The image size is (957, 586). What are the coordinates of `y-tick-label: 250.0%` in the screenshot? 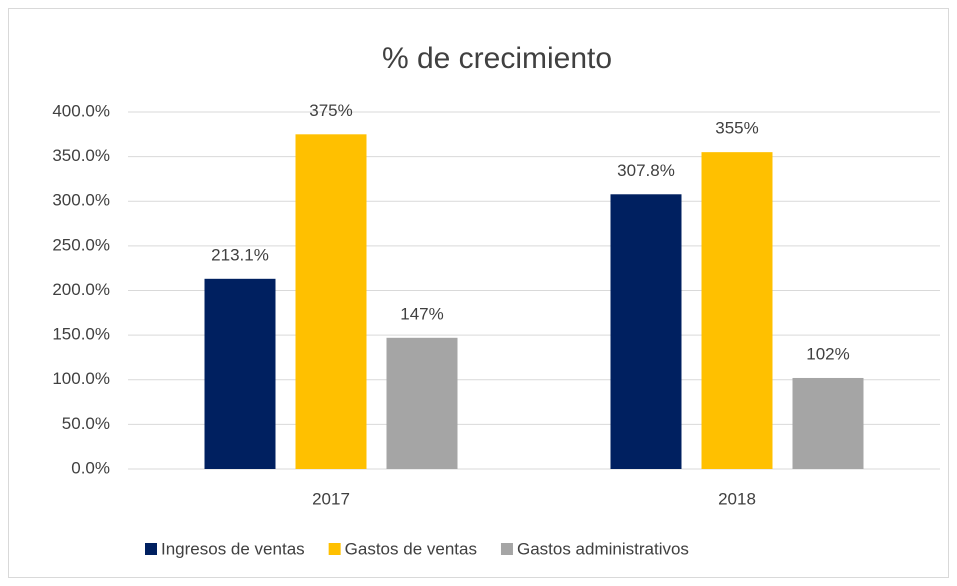 It's located at (81, 244).